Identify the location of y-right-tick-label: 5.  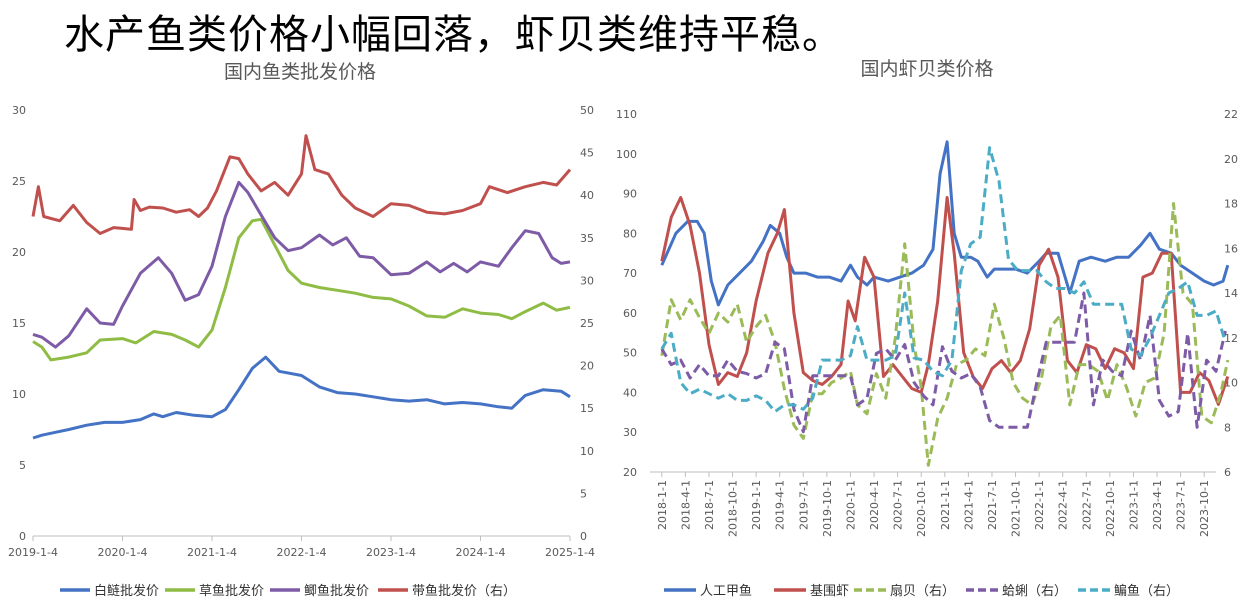
(583, 493).